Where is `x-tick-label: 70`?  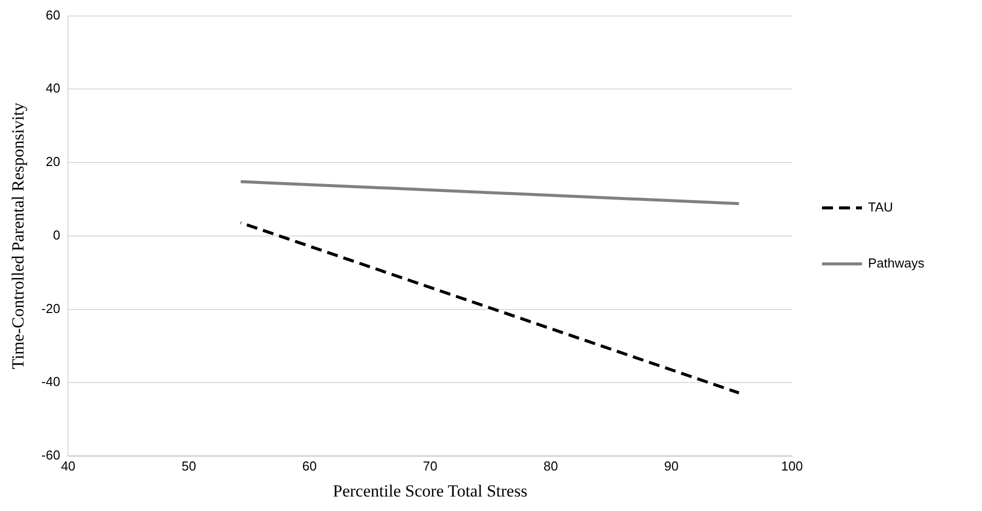
x-tick-label: 70 is located at coordinates (430, 466).